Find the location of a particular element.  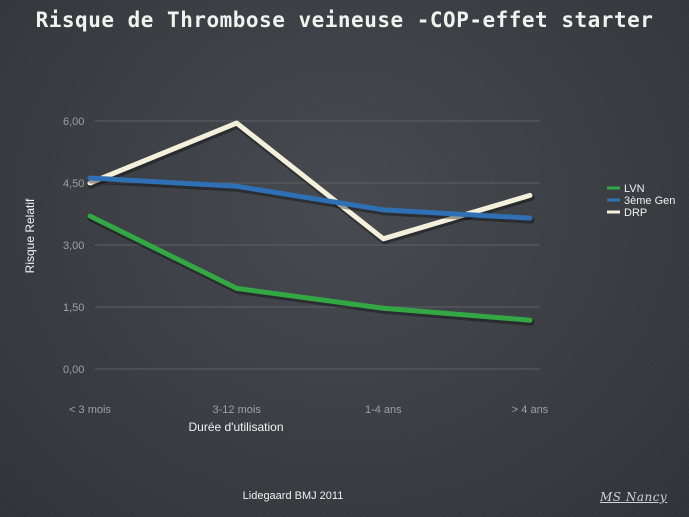

y-tick-label: 1,50 is located at coordinates (73, 308).